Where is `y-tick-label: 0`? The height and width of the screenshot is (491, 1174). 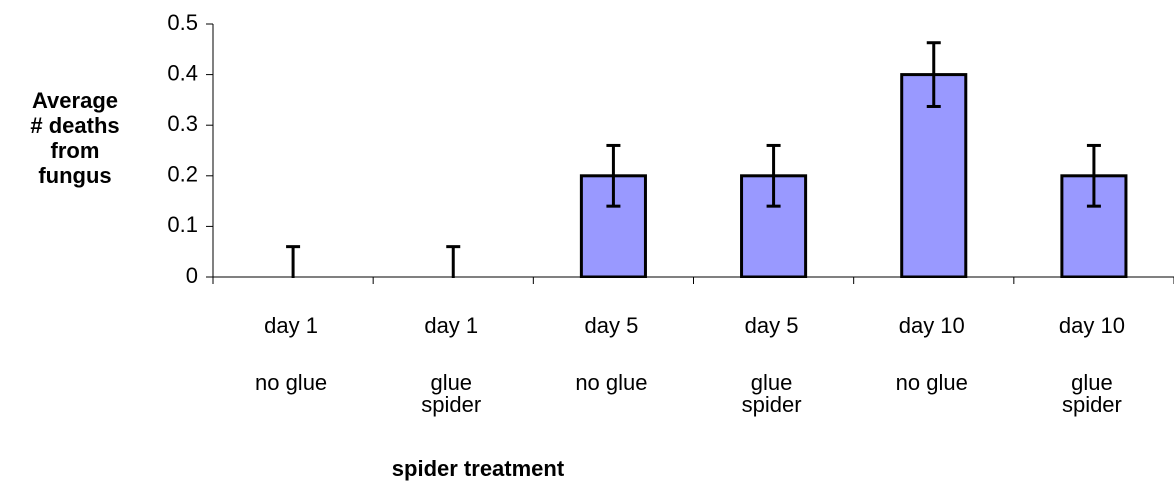 y-tick-label: 0 is located at coordinates (192, 275).